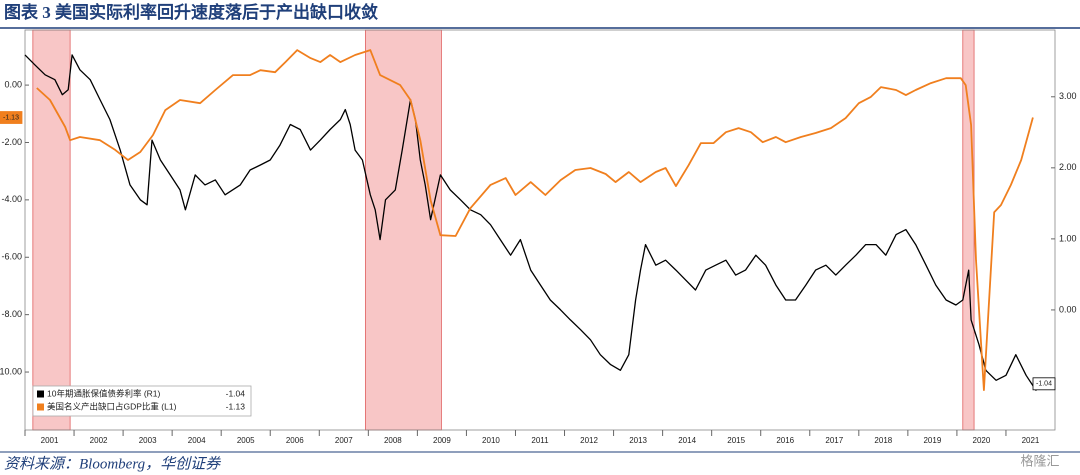 The image size is (1080, 475). I want to click on x-tick-label: 2010, so click(491, 440).